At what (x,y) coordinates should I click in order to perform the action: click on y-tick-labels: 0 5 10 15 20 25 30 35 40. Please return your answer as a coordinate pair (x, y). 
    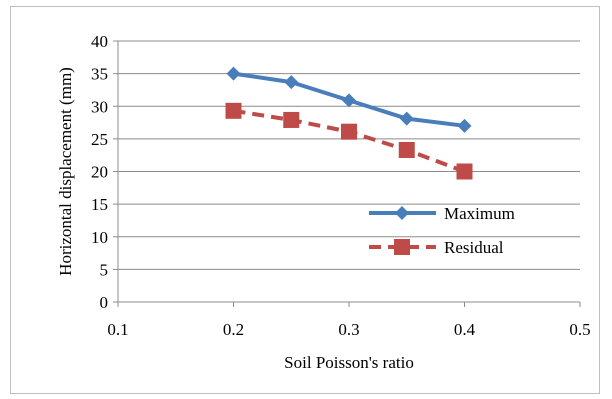
    Looking at the image, I should click on (99, 172).